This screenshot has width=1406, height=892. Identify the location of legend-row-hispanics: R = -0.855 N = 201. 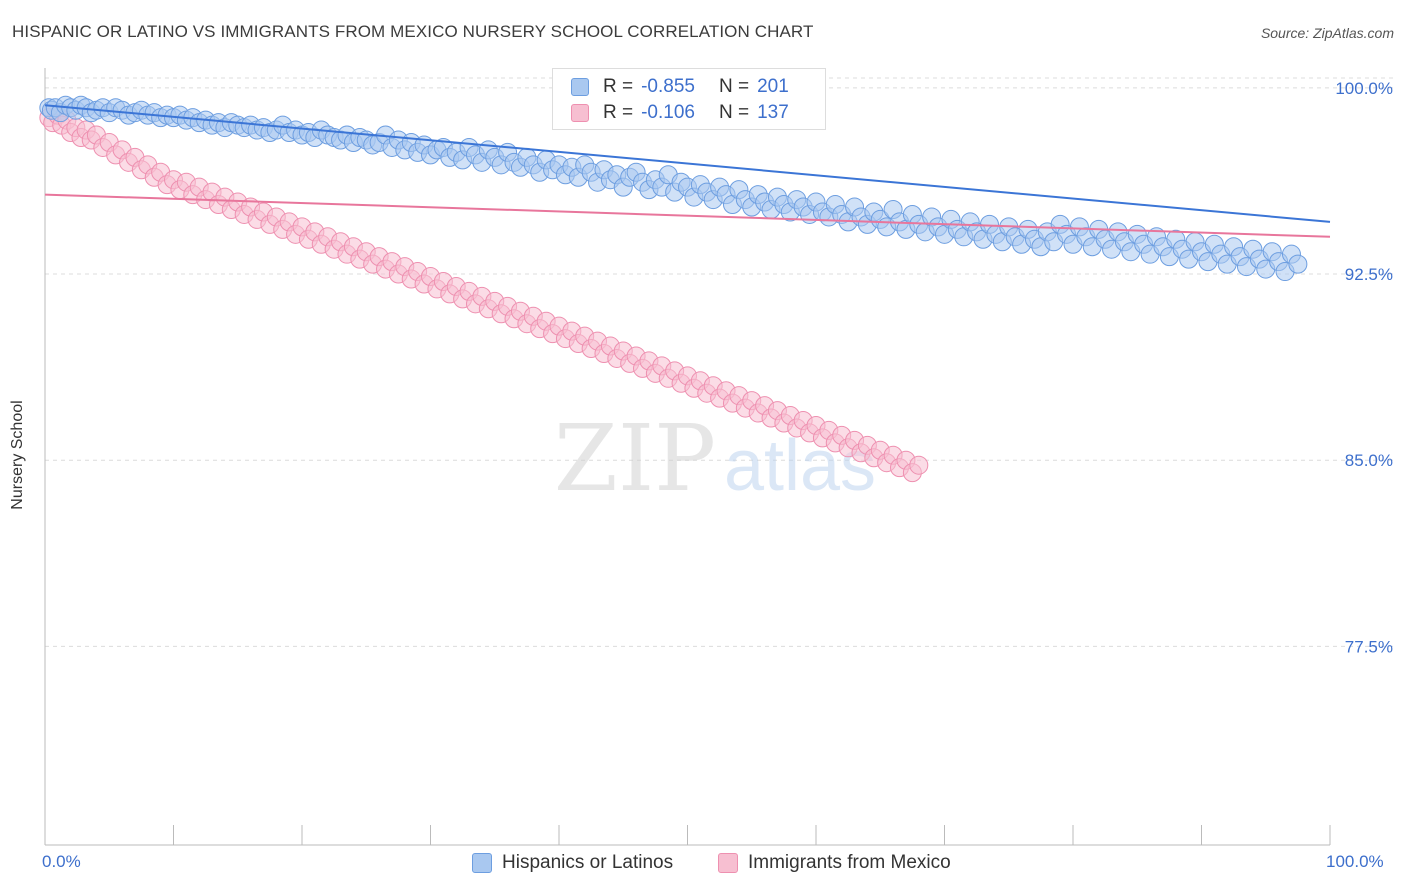
(680, 87).